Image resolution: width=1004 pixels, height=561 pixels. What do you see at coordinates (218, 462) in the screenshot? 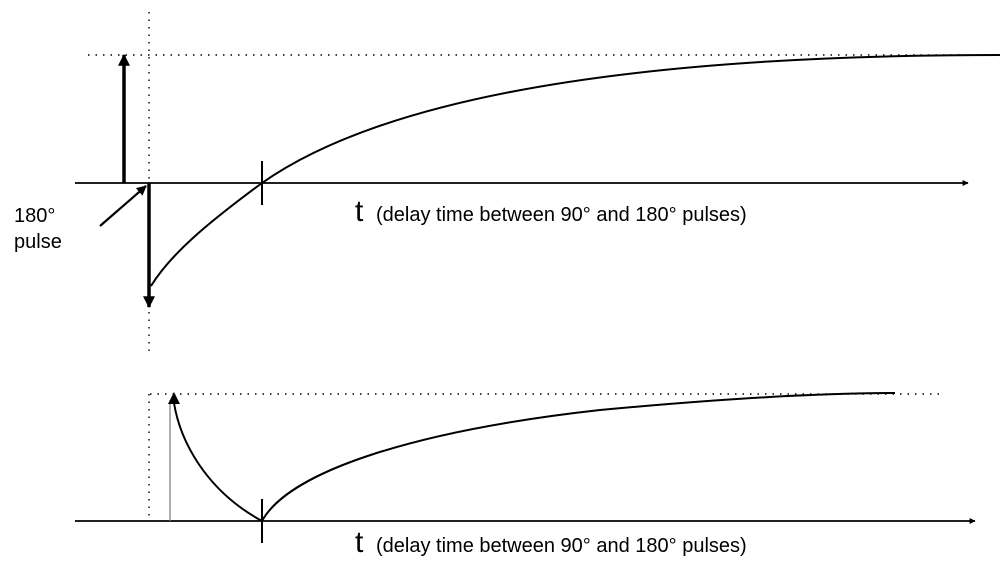
I see `bottom-magnitude-decay-curve` at bounding box center [218, 462].